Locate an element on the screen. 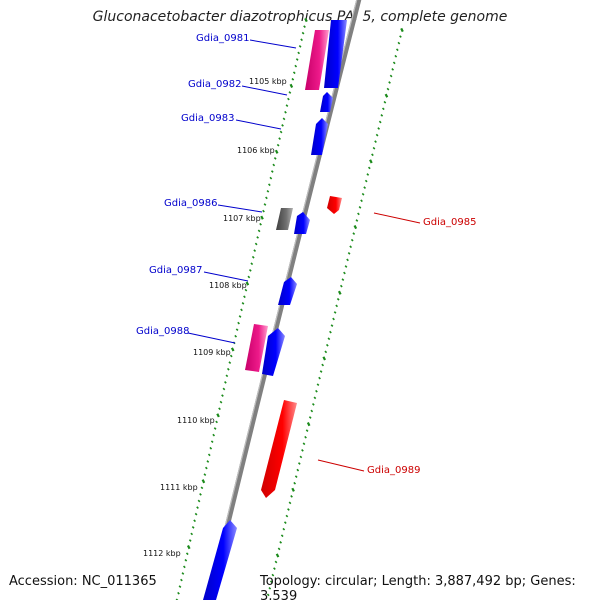  gene-label-gdia-0986: Gdia_0986 is located at coordinates (190, 203).